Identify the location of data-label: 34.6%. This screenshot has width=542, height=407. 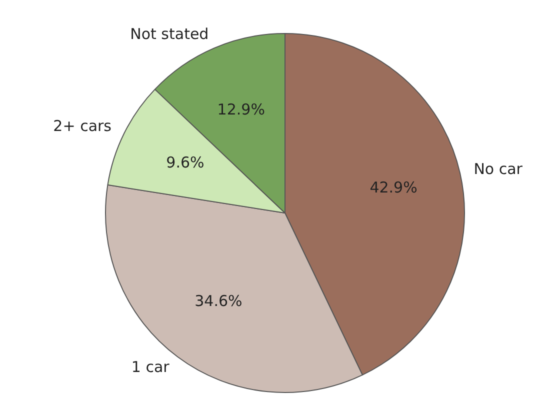
(218, 301).